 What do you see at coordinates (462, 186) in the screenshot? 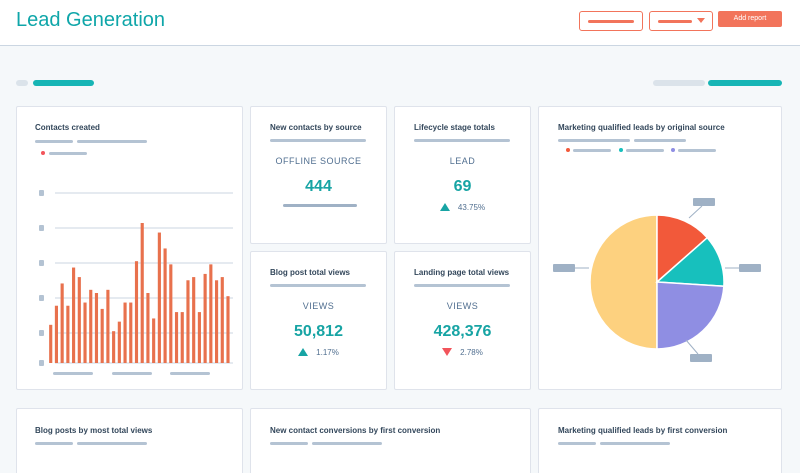
I see `stat-value: 69` at bounding box center [462, 186].